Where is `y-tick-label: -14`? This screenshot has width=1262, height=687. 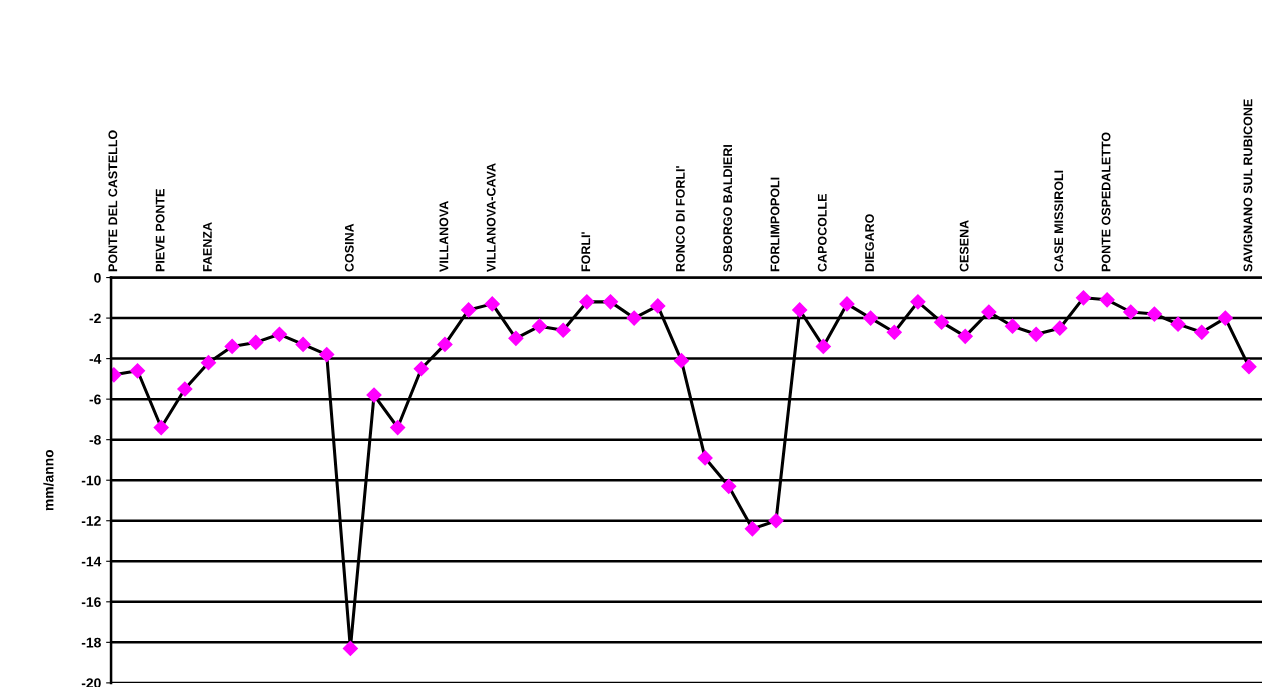 y-tick-label: -14 is located at coordinates (91, 561).